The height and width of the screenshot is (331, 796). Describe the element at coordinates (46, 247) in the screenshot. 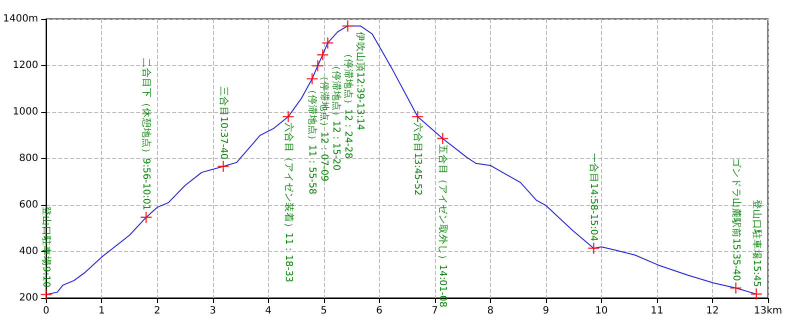

I see `annotation: 登山口駐車場9:10` at that location.